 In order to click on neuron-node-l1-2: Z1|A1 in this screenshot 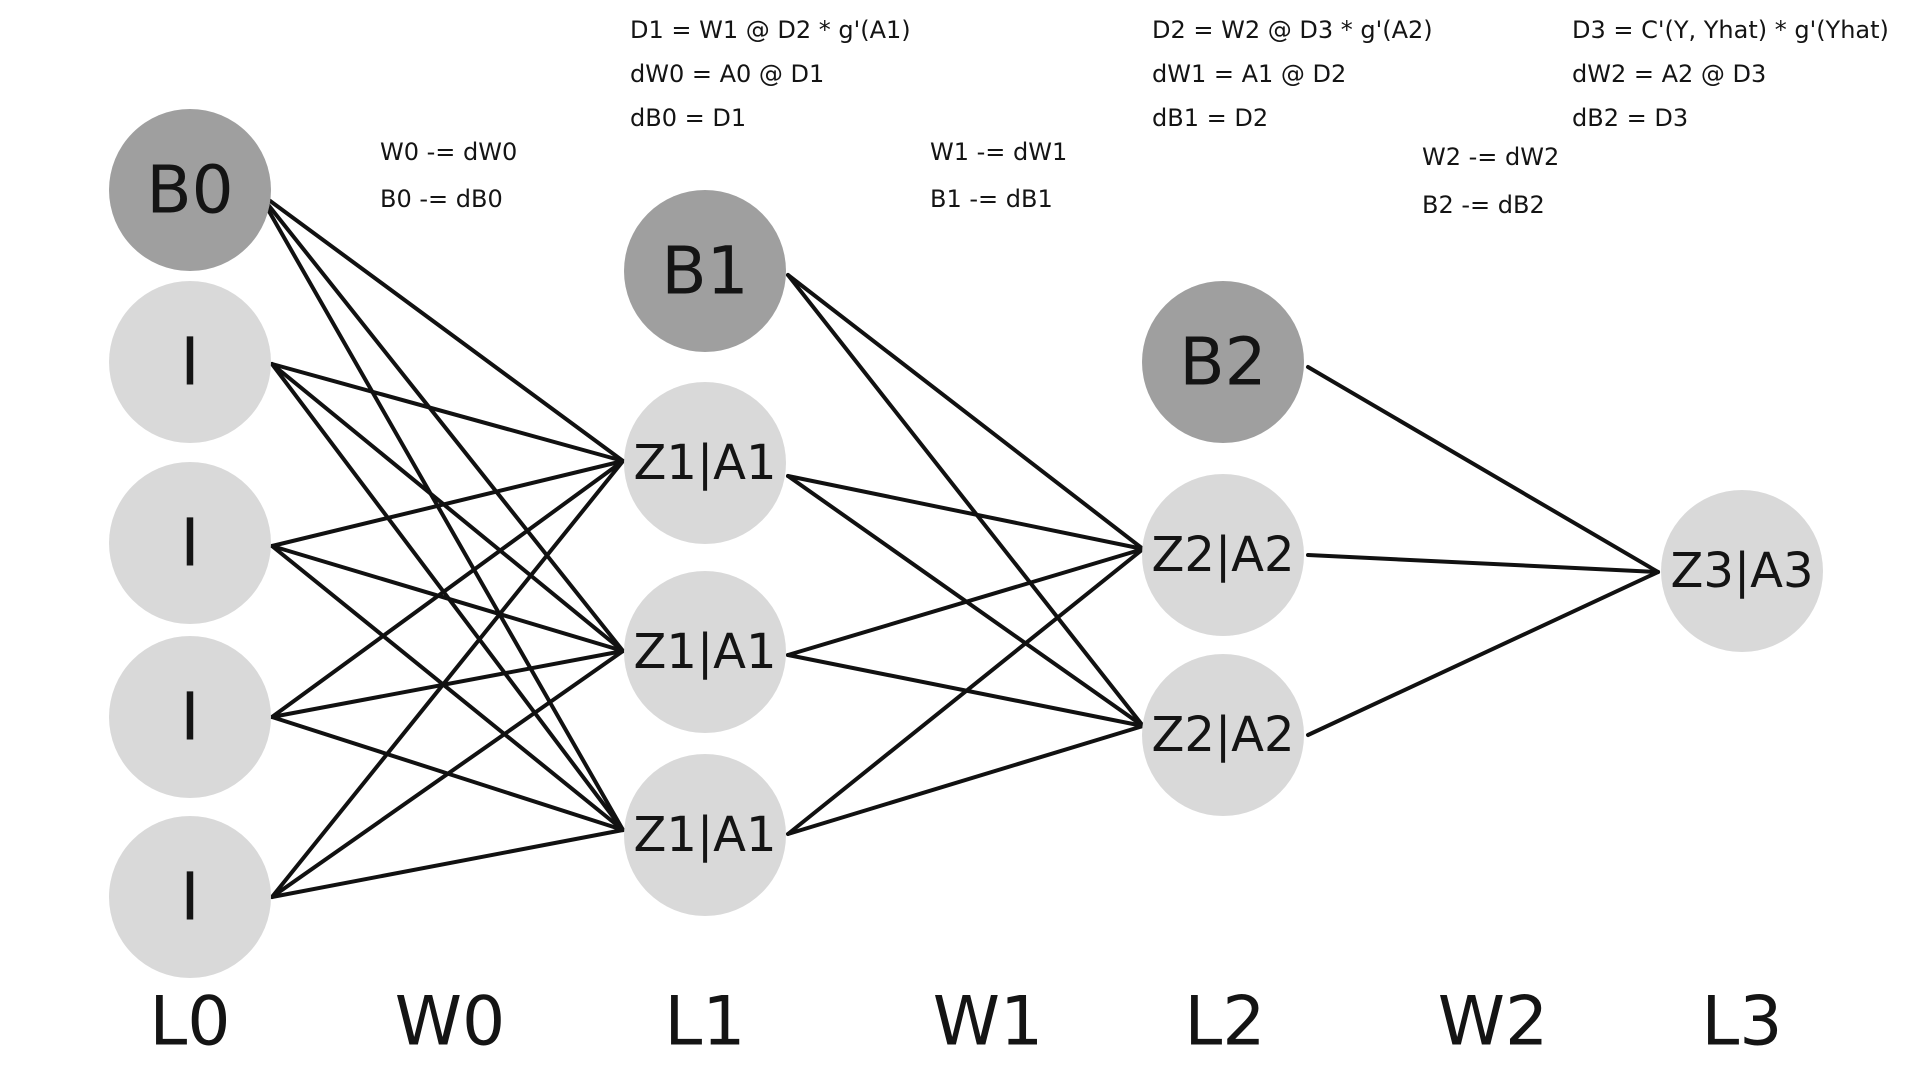, I will do `click(705, 652)`.